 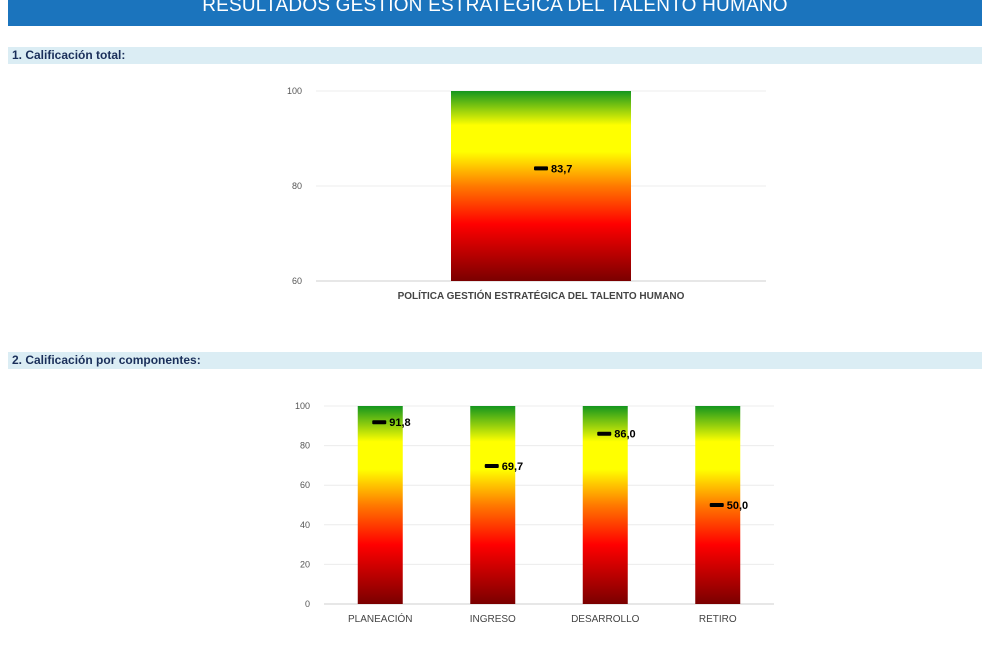 I want to click on category-label: DESARROLLO, so click(x=605, y=619).